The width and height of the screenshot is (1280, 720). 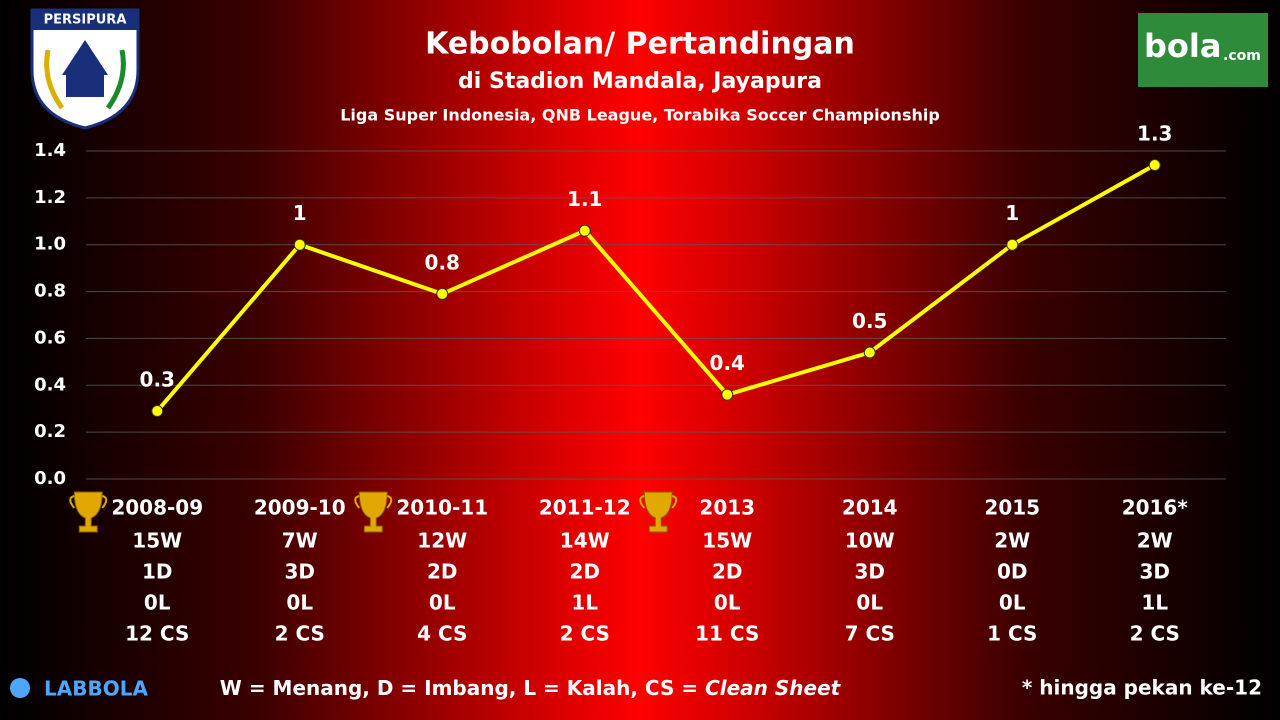 I want to click on x-tick-label: 2013, so click(x=727, y=508).